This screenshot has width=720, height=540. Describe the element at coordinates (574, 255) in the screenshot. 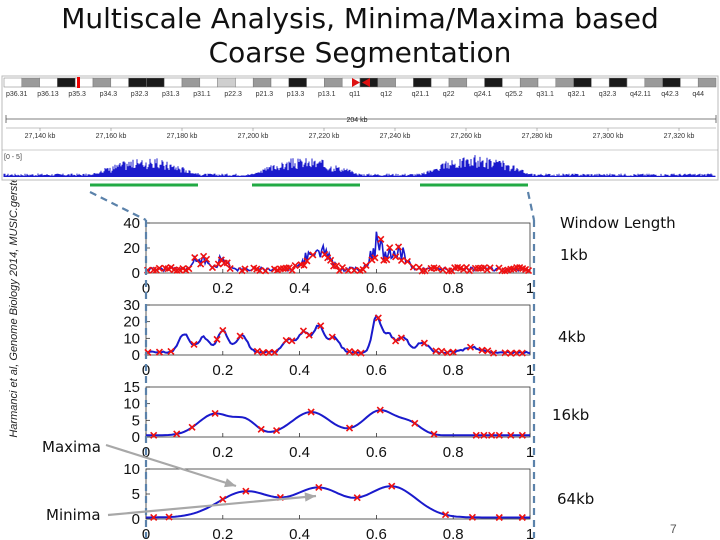

I see `window-label-1kb: 1kb` at that location.